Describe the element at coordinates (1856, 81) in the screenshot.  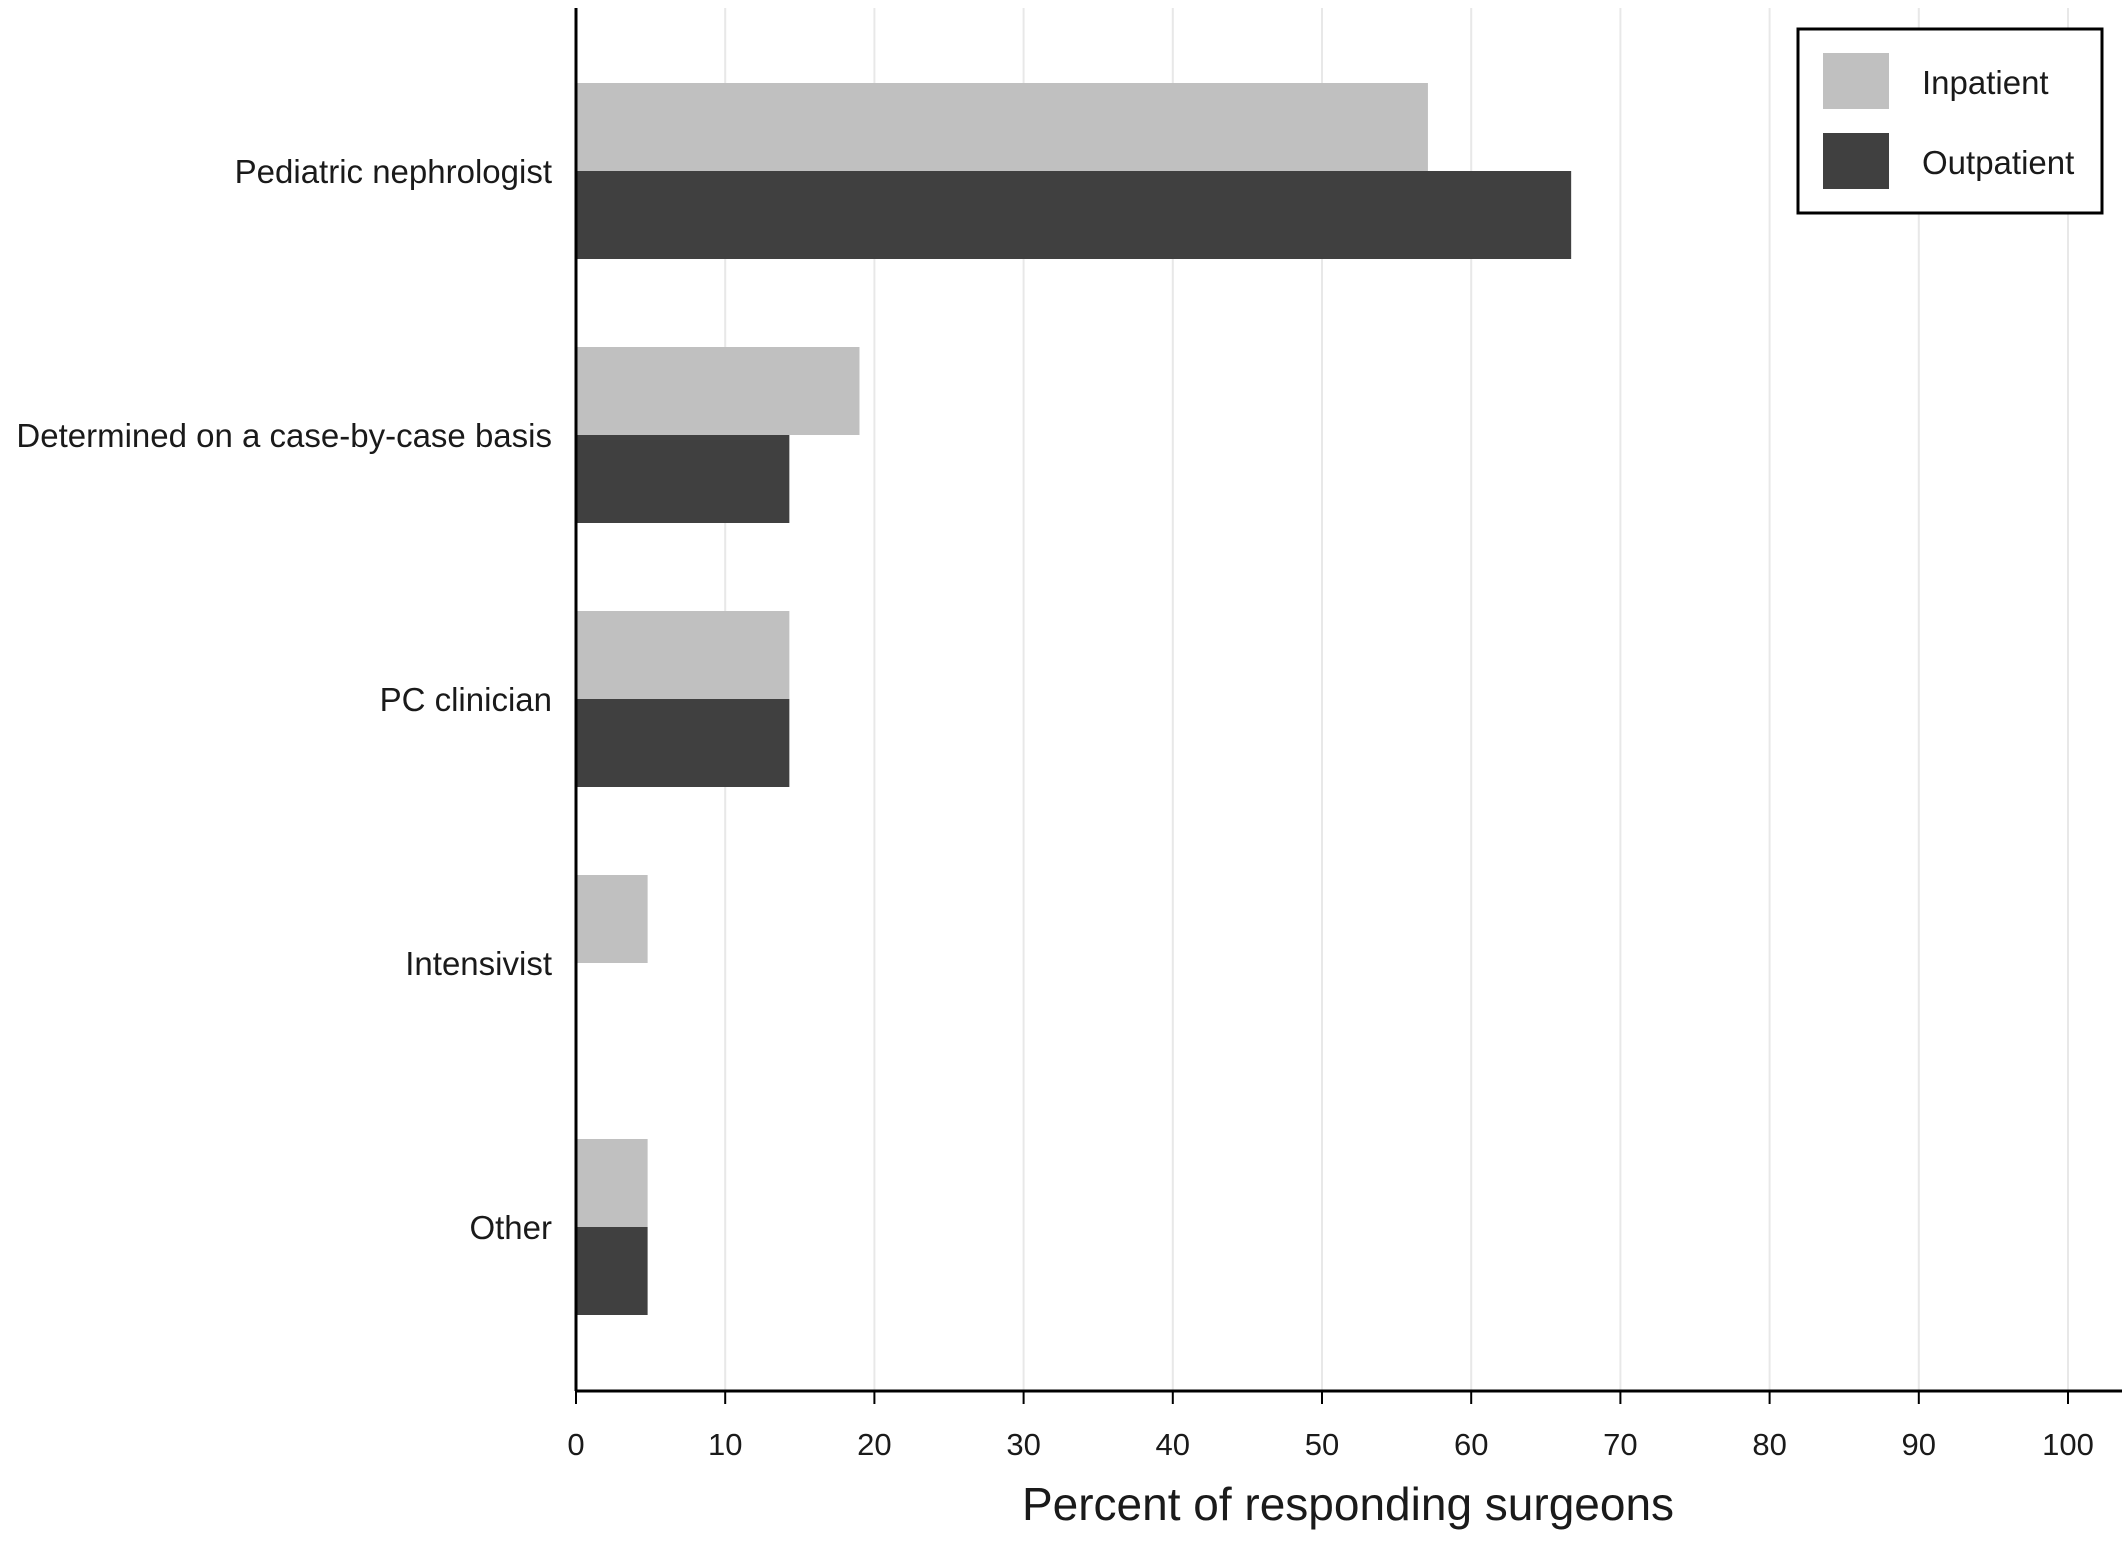
I see `legend-swatch-inpatient` at that location.